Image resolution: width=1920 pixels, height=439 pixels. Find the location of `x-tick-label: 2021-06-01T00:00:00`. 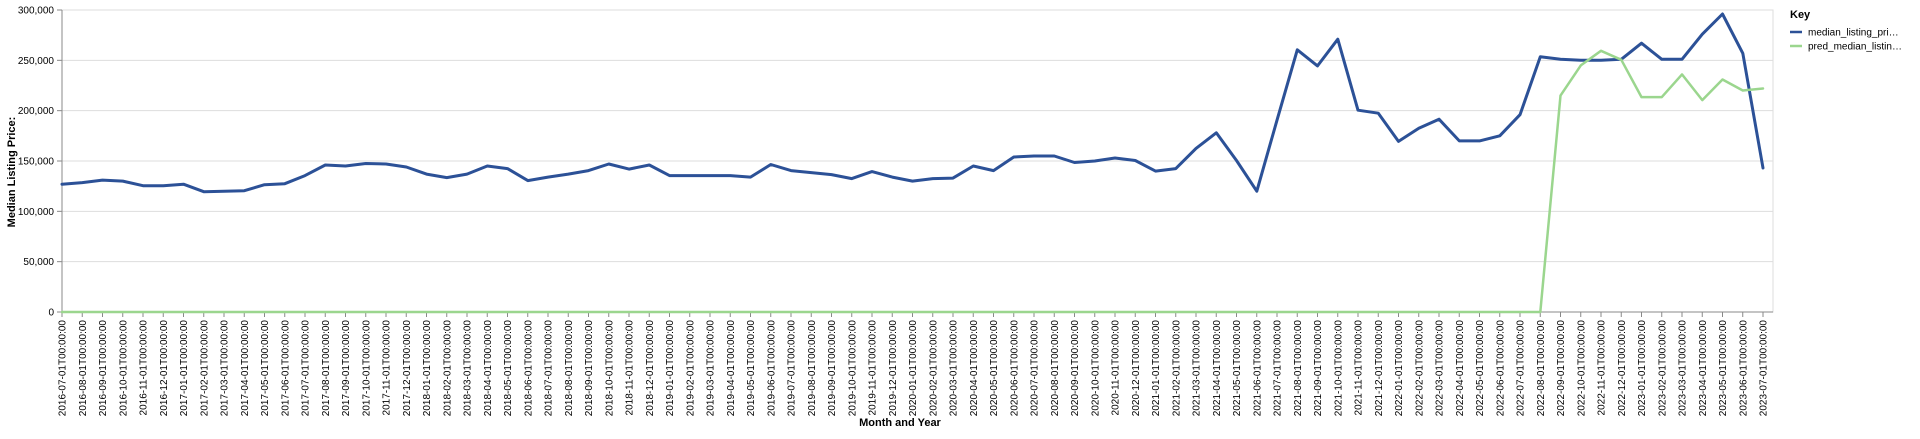

x-tick-label: 2021-06-01T00:00:00 is located at coordinates (1257, 368).